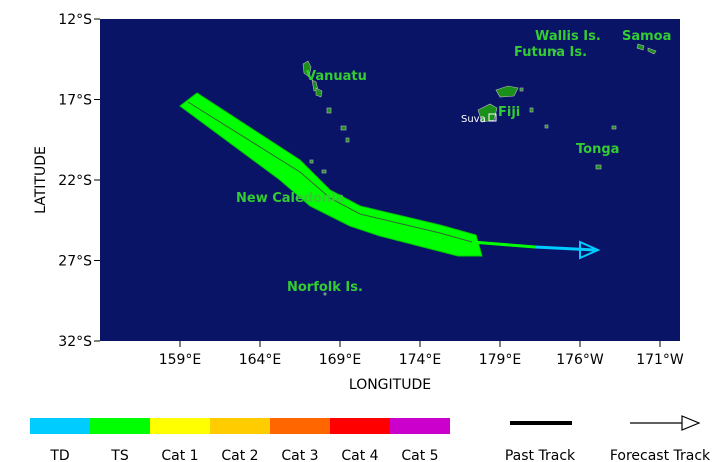  Describe the element at coordinates (580, 360) in the screenshot. I see `lon-tick-label: 176°W` at that location.